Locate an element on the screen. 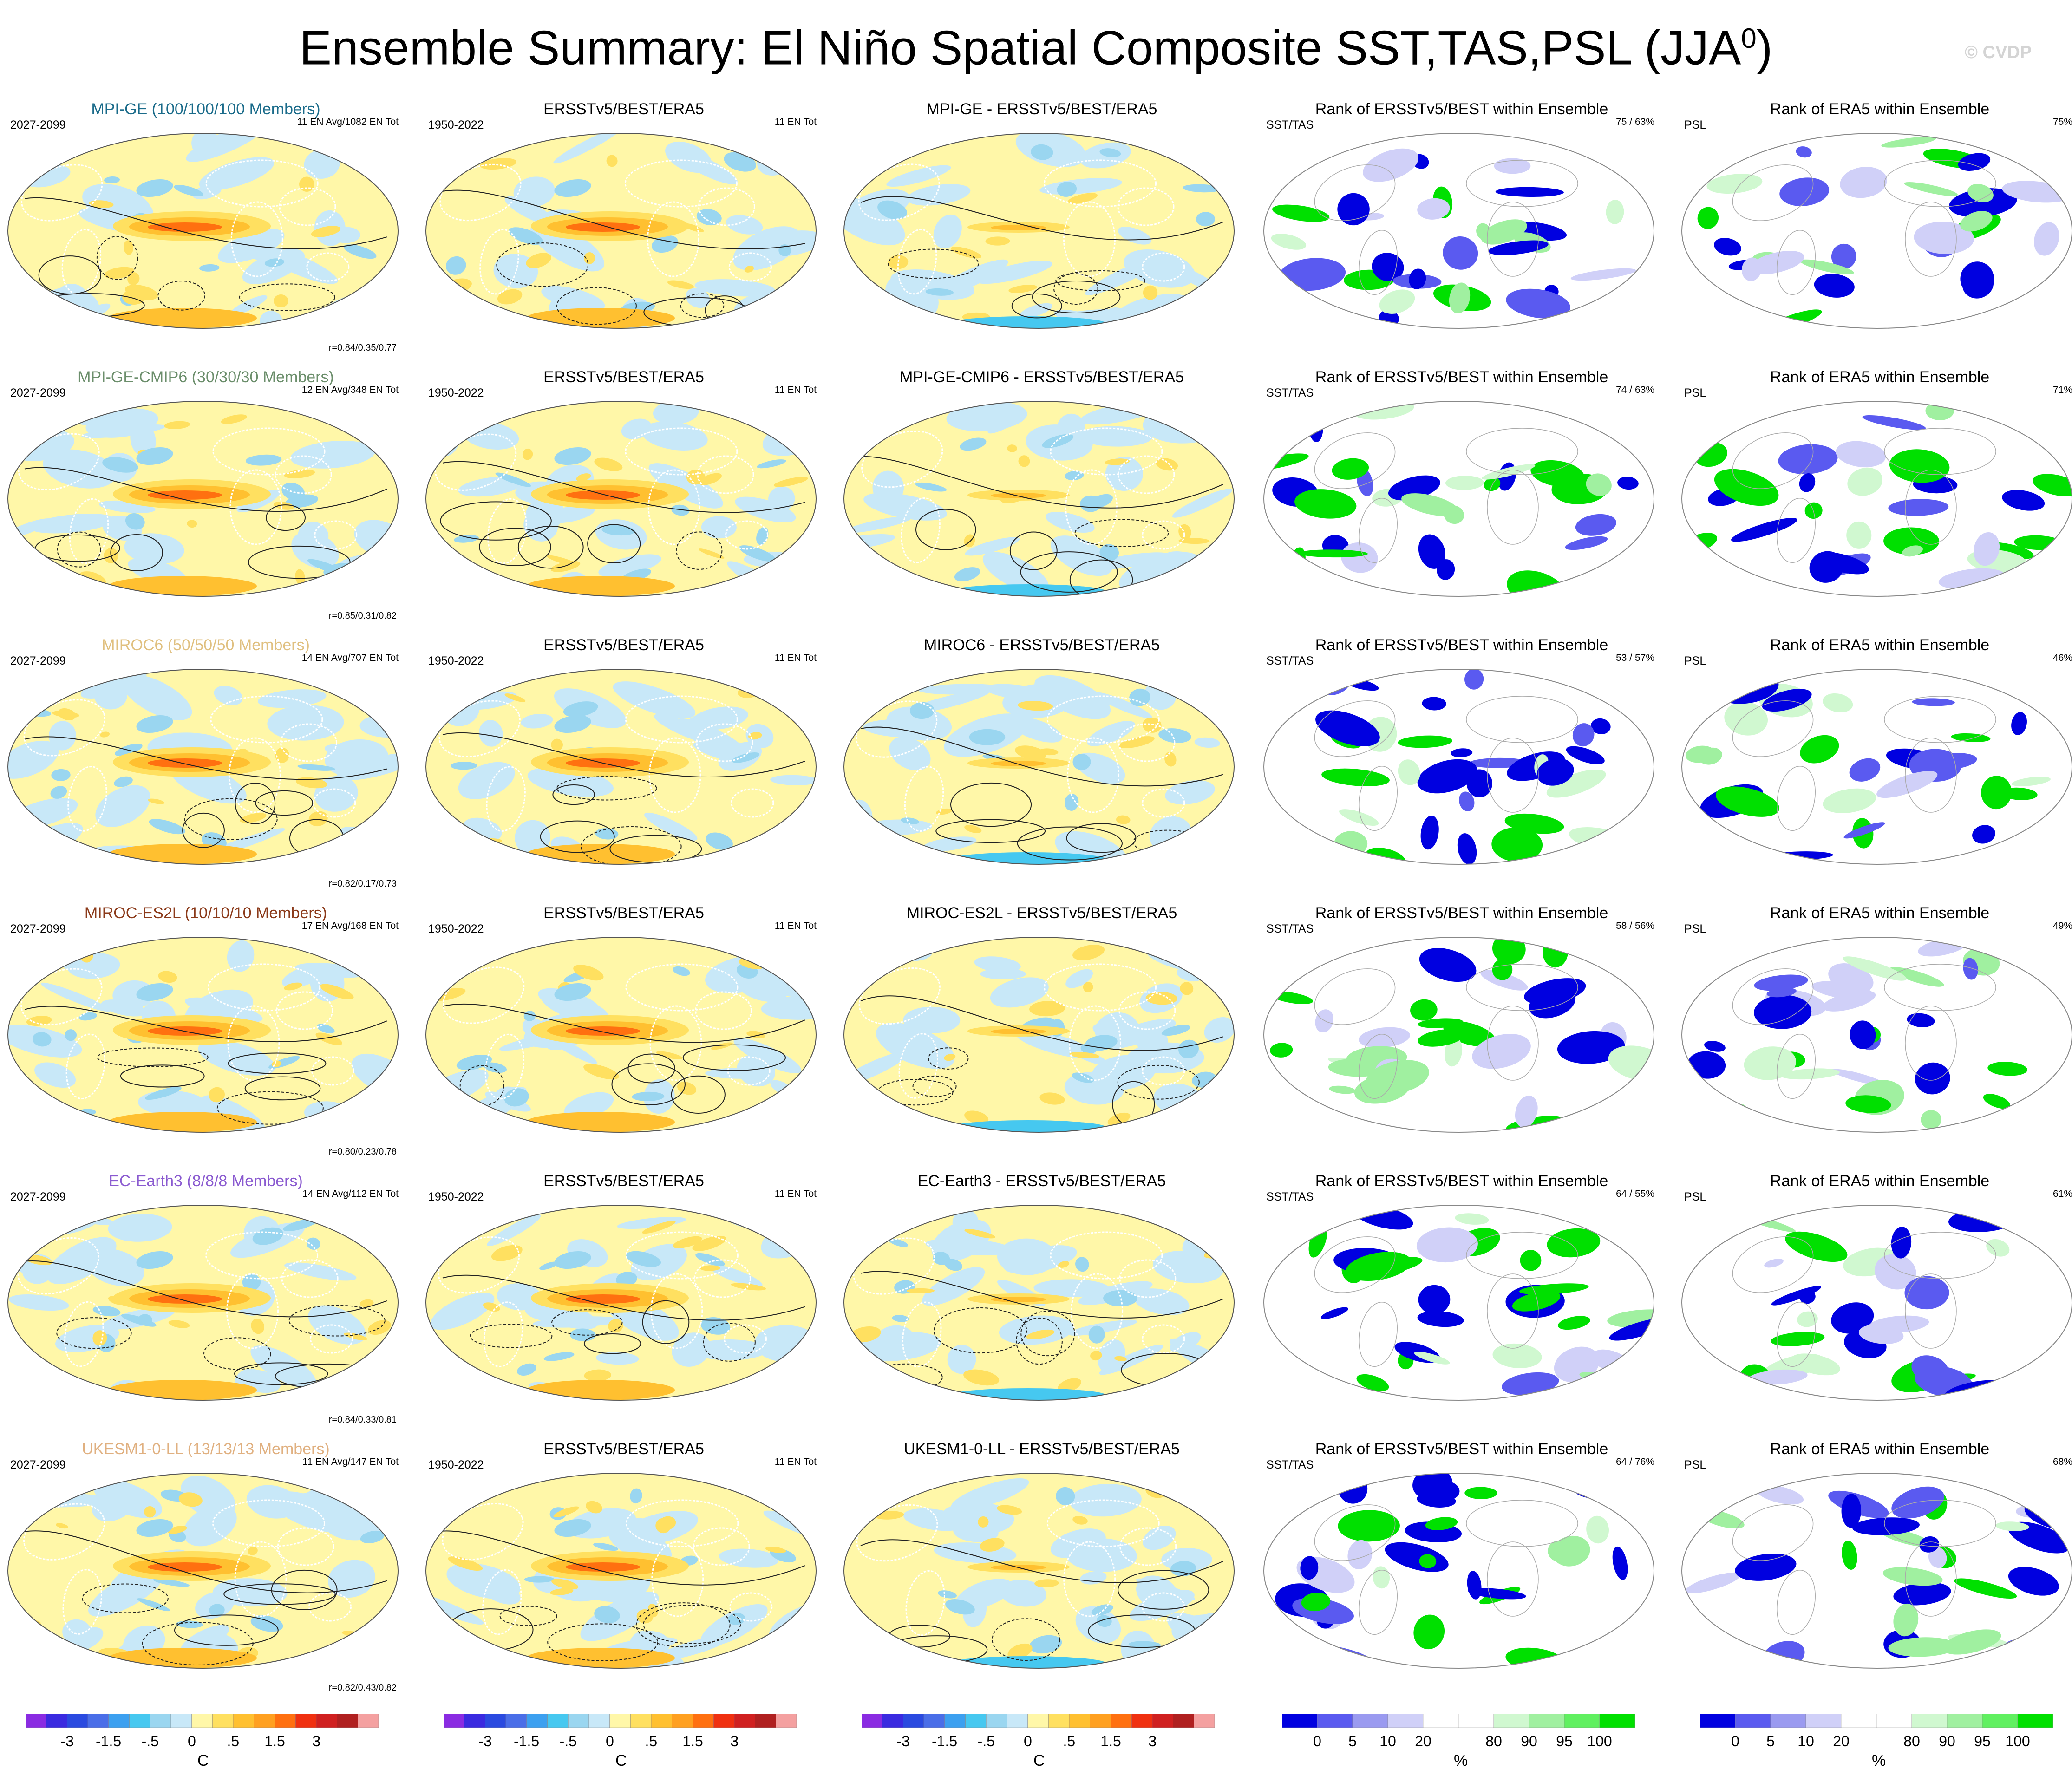 This screenshot has height=1776, width=2072. colorbar-tick-label: .5 is located at coordinates (651, 1742).